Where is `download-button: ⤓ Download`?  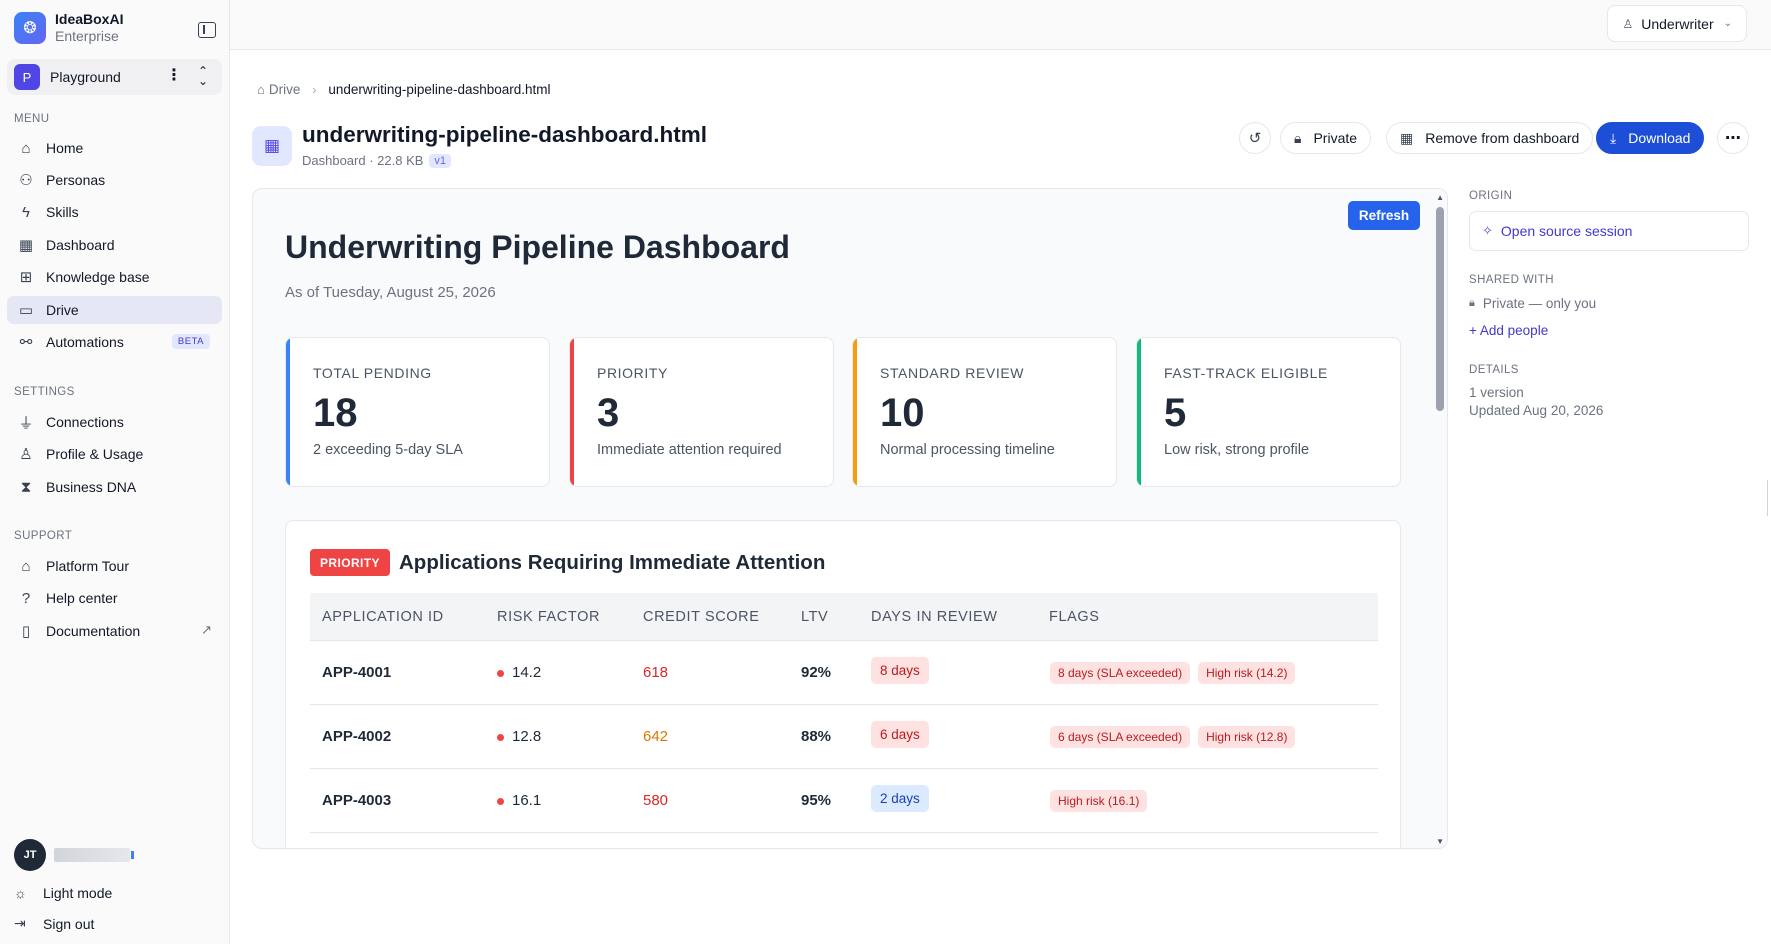
download-button: ⤓ Download is located at coordinates (1650, 138).